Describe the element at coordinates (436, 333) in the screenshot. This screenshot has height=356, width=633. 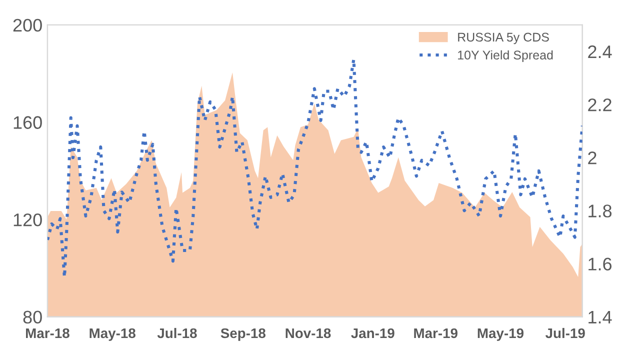
I see `x-tick-label: Mar-19` at that location.